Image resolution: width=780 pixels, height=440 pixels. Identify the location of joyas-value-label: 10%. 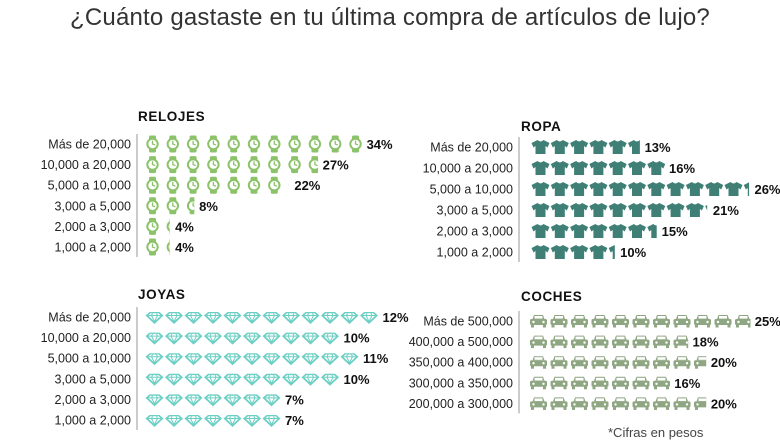
(357, 379).